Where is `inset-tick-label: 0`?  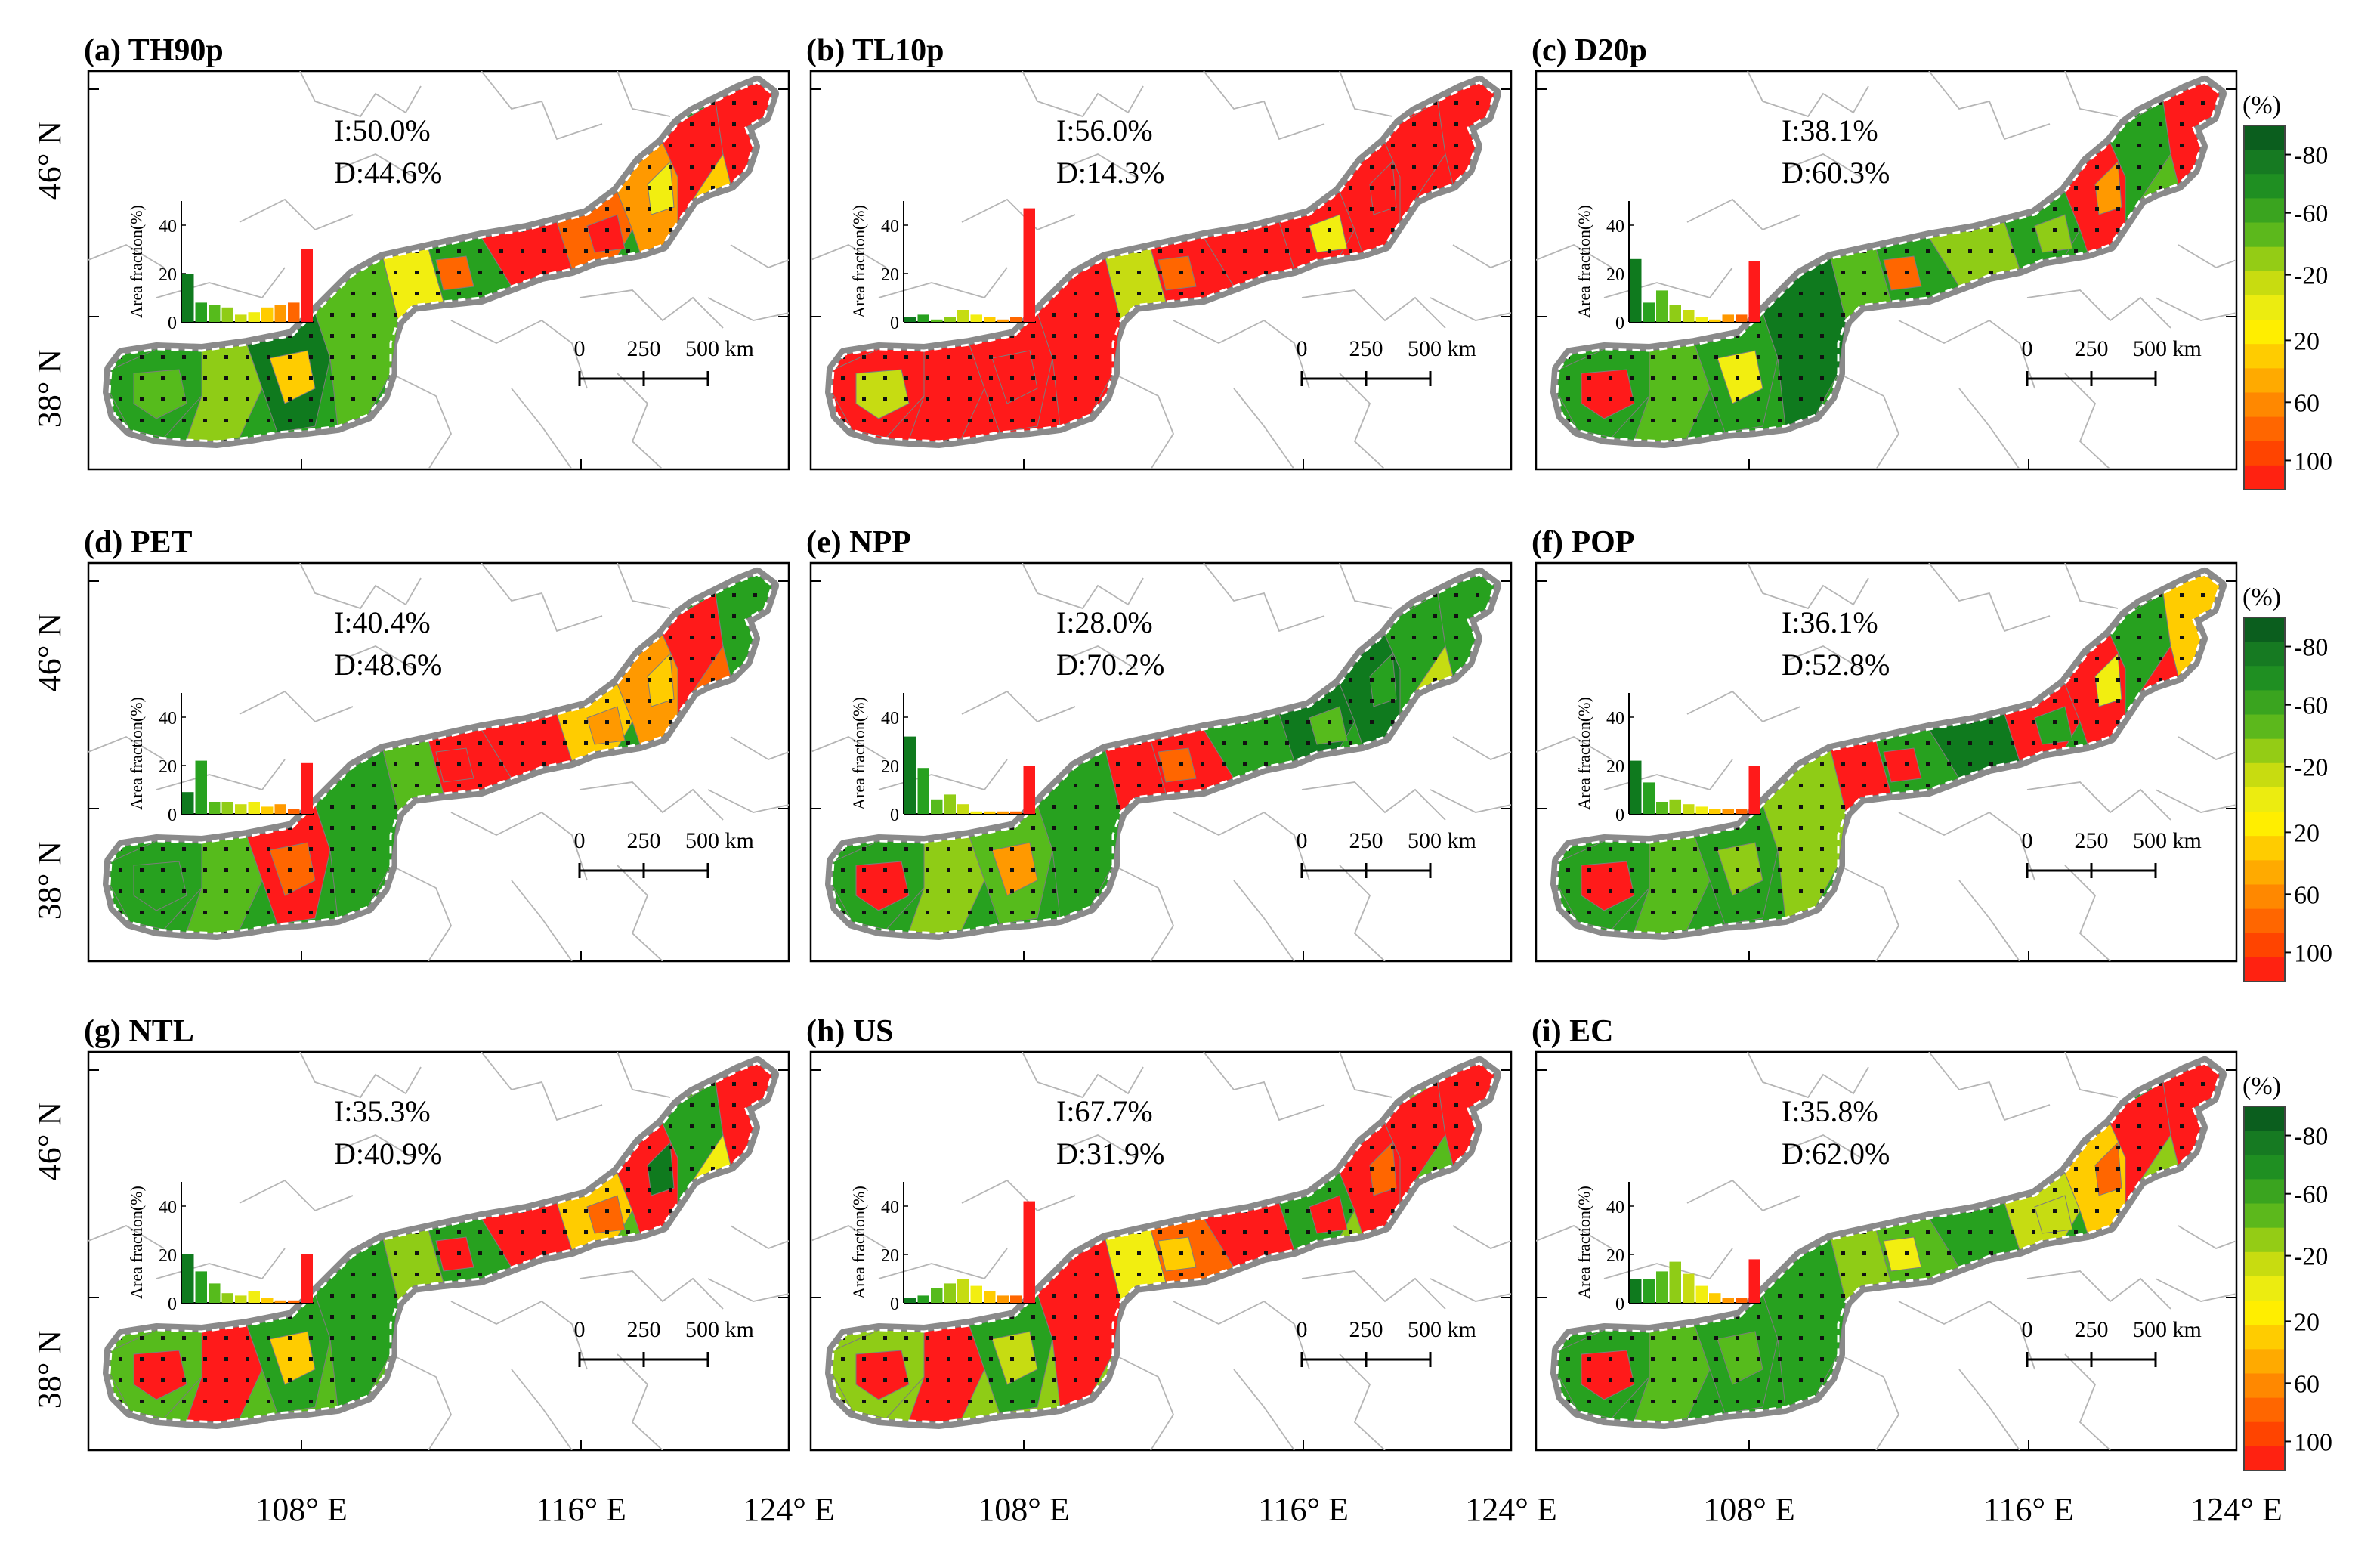 inset-tick-label: 0 is located at coordinates (1619, 324).